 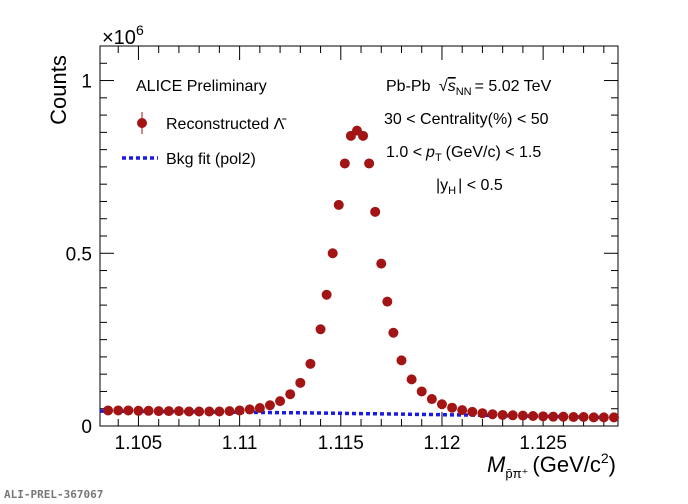 What do you see at coordinates (201, 86) in the screenshot?
I see `legend-header: ALICE Preliminary` at bounding box center [201, 86].